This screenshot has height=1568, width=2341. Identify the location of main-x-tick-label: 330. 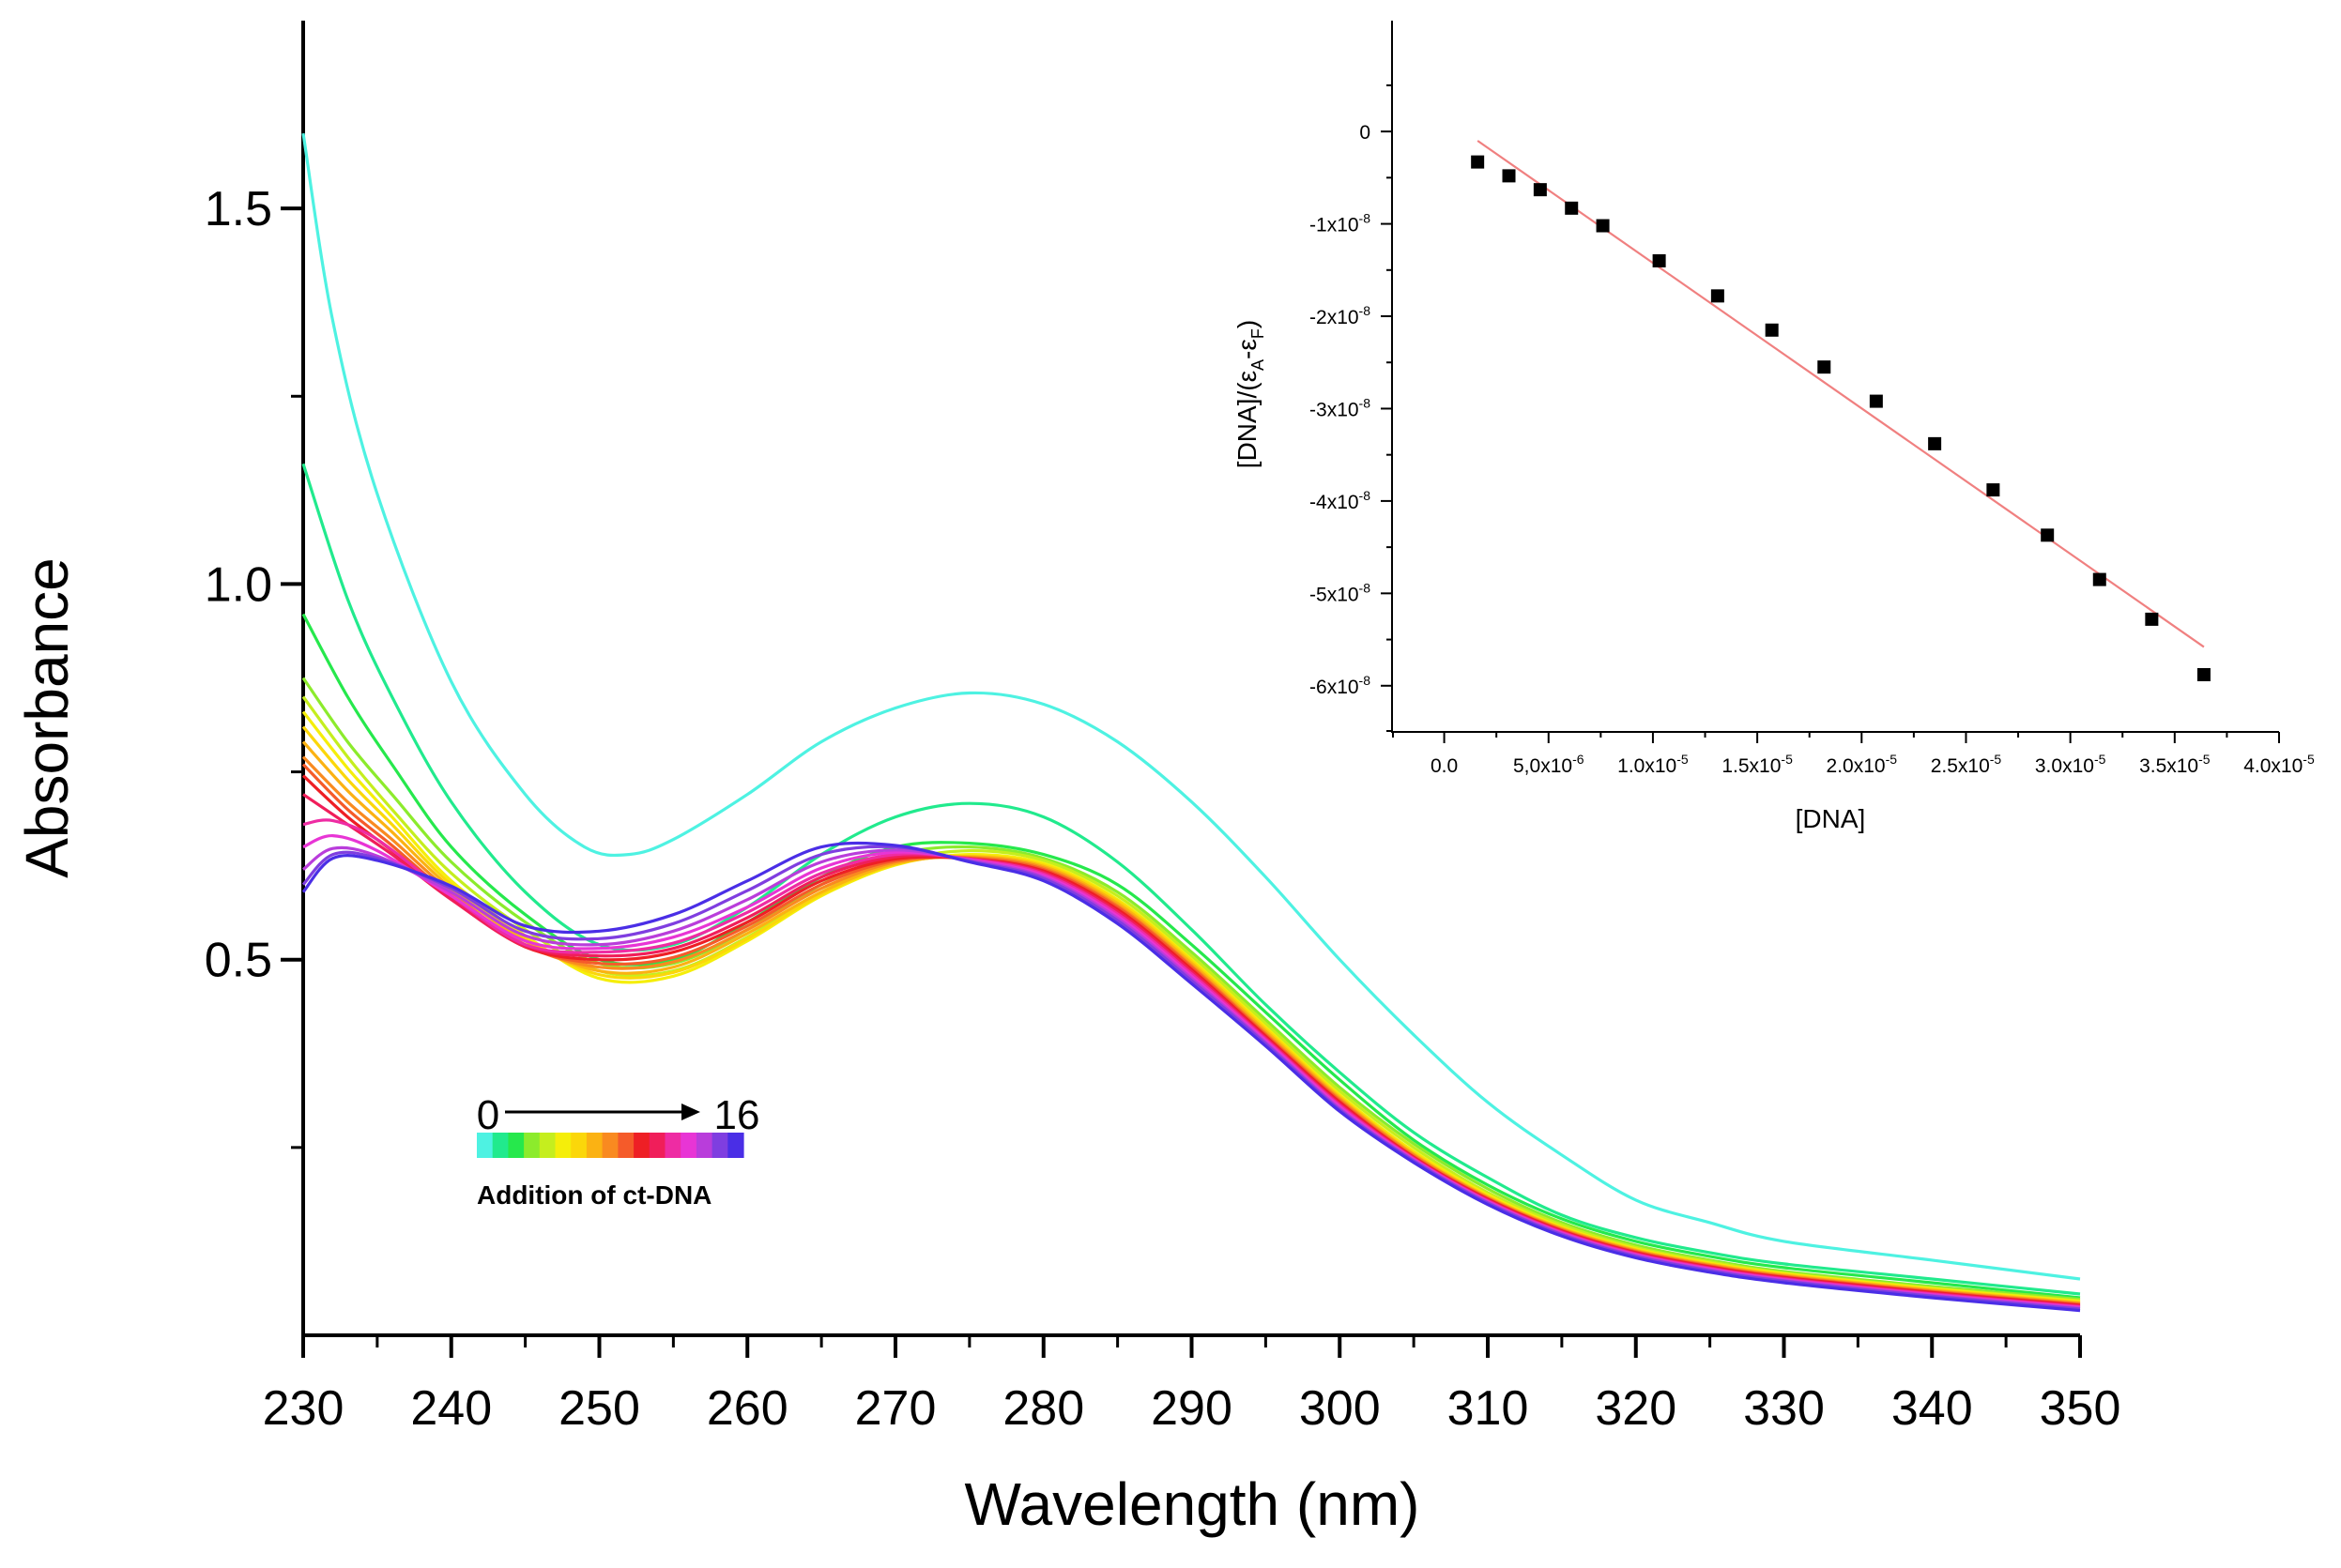
(1784, 1408).